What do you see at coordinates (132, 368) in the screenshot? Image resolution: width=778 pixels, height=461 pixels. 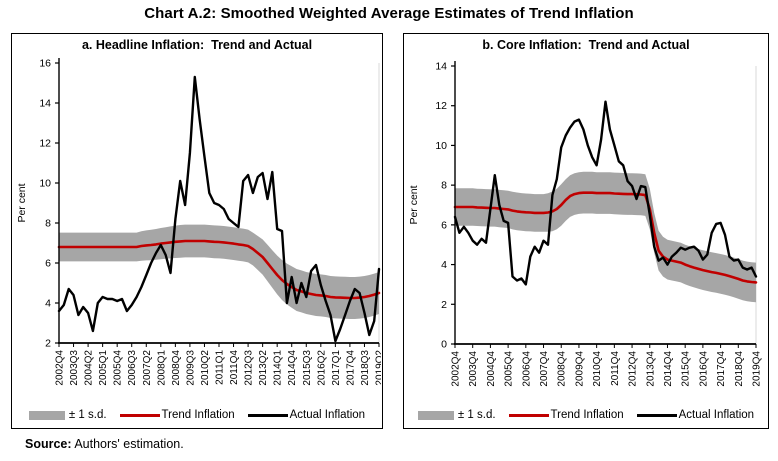 I see `svg-text: 2006Q3` at bounding box center [132, 368].